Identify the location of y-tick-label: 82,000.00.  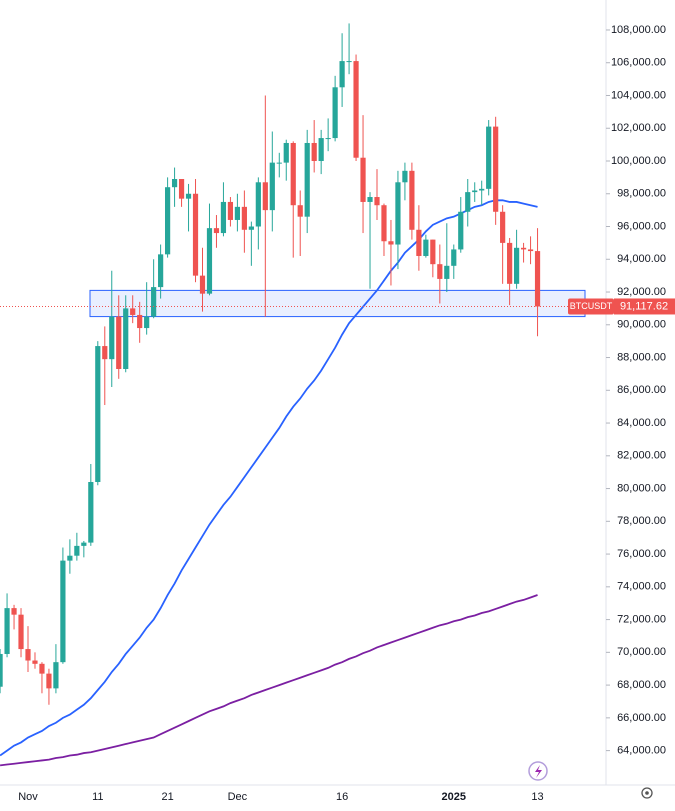
(641, 456).